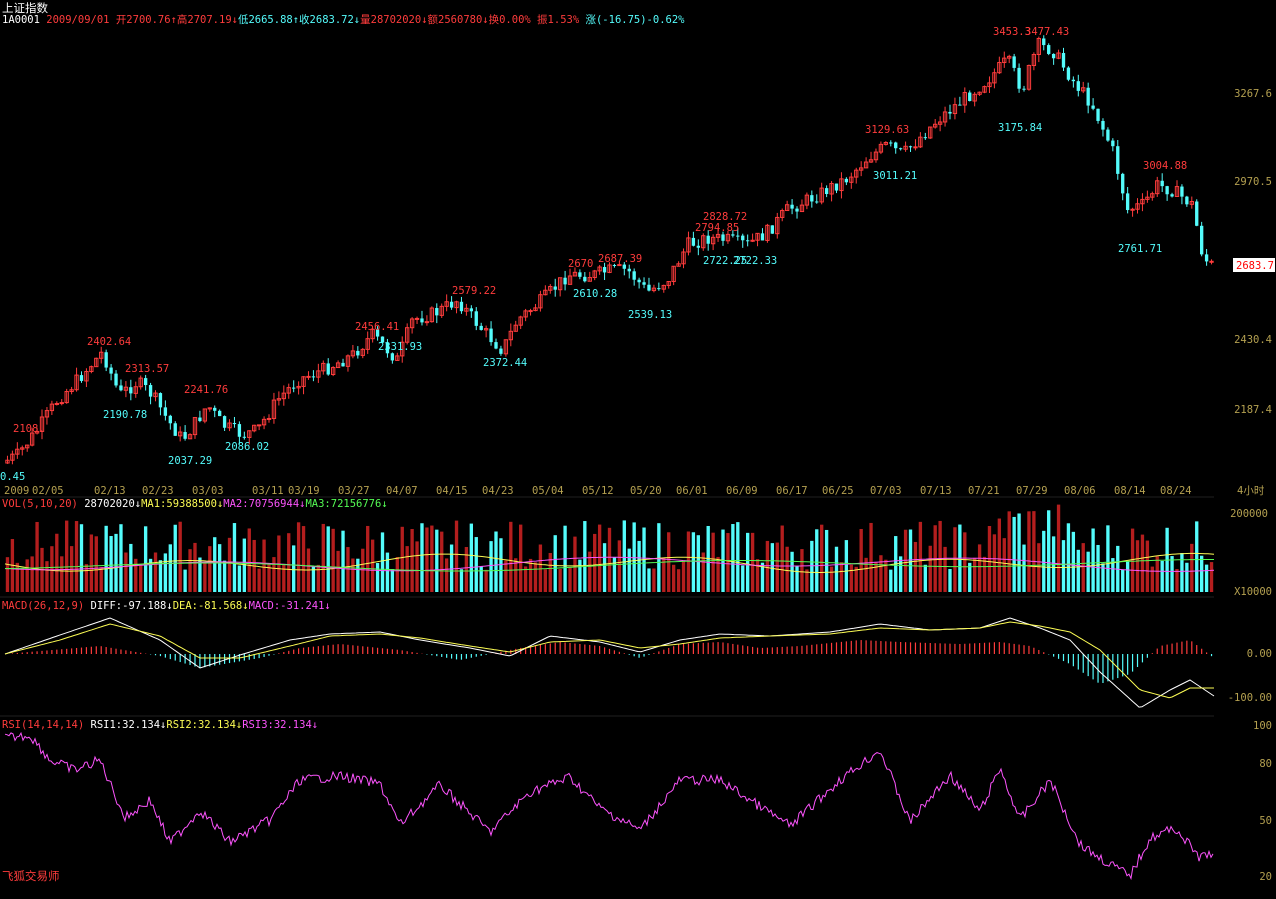  I want to click on rsi1-value: RSI1:32.134↓, so click(128, 725).